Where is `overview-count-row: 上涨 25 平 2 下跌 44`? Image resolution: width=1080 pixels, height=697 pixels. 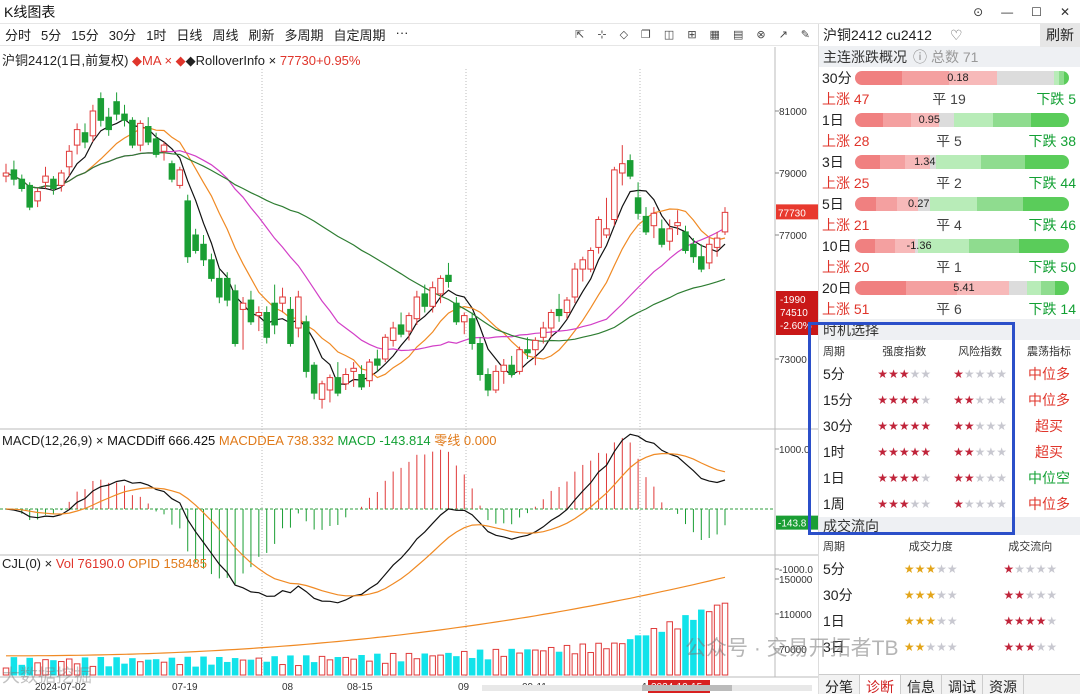
overview-count-row: 上涨 25 平 2 下跌 44 is located at coordinates (949, 182).